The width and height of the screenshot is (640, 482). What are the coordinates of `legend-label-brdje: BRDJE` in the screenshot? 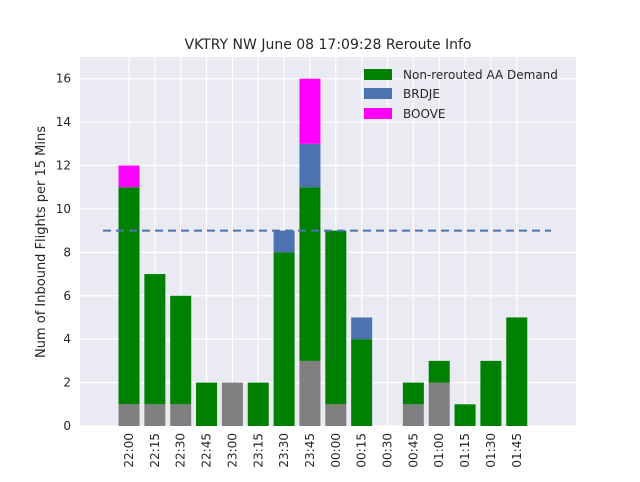 It's located at (421, 94).